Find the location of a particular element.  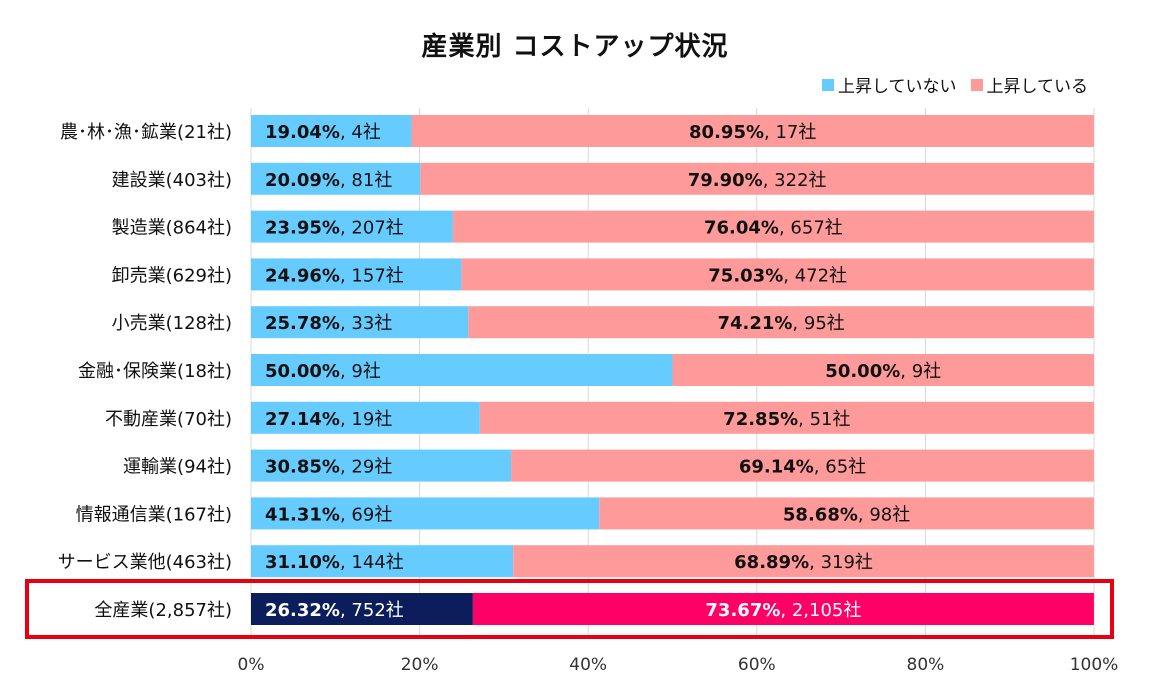

data-label-count: , 157社 is located at coordinates (372, 275).